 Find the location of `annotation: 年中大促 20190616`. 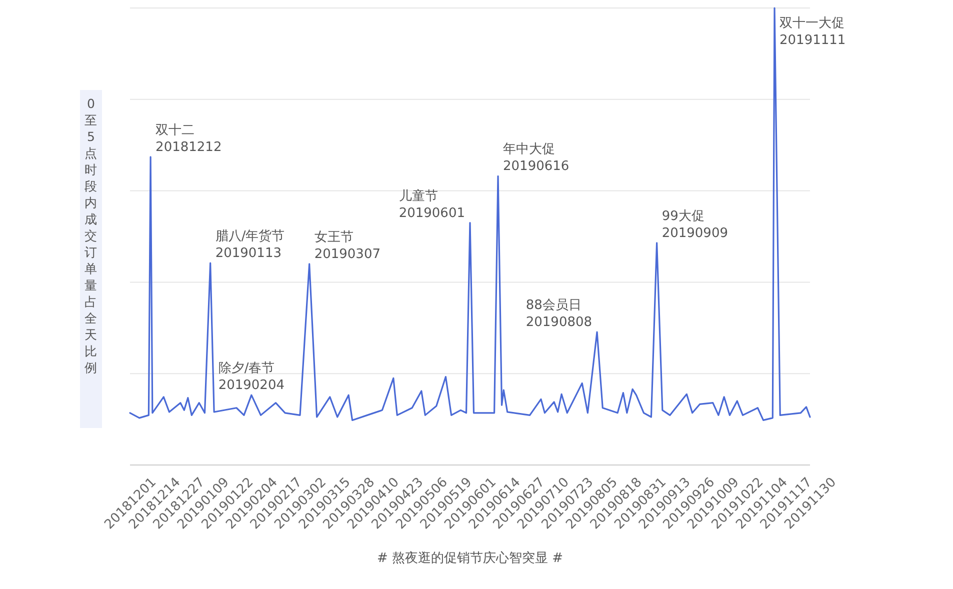

annotation: 年中大促 20190616 is located at coordinates (536, 158).